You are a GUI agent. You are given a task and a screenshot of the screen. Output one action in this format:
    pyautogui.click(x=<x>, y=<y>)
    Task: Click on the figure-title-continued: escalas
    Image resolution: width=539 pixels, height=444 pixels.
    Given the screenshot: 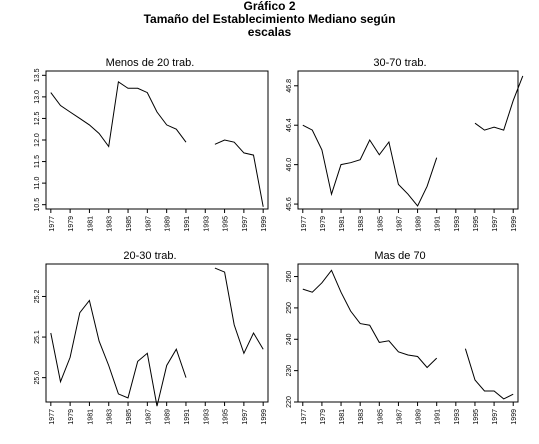 What is the action you would take?
    pyautogui.click(x=269, y=32)
    